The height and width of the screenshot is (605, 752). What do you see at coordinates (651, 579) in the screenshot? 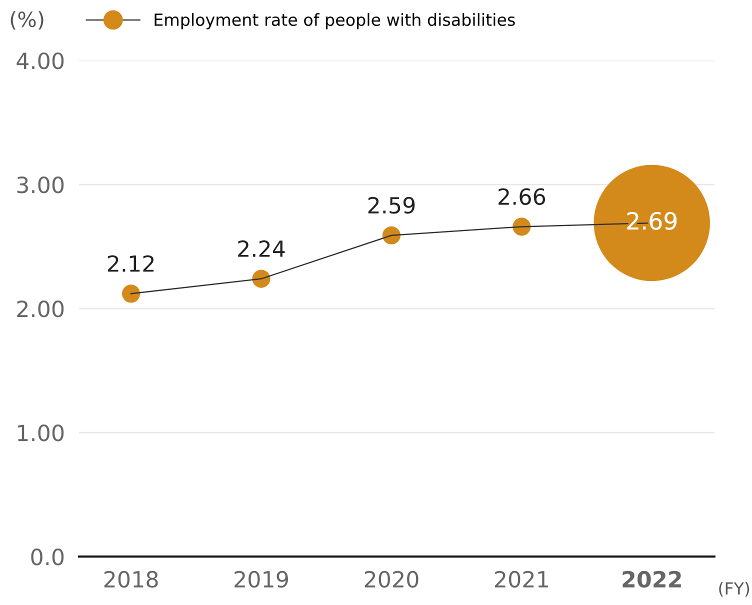
I see `x-tick-label: 2022` at bounding box center [651, 579].